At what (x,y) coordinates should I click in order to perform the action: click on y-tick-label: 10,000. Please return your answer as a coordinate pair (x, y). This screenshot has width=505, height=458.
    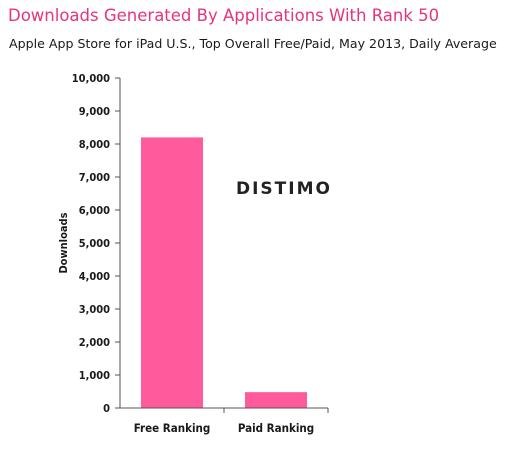
    Looking at the image, I should click on (91, 78).